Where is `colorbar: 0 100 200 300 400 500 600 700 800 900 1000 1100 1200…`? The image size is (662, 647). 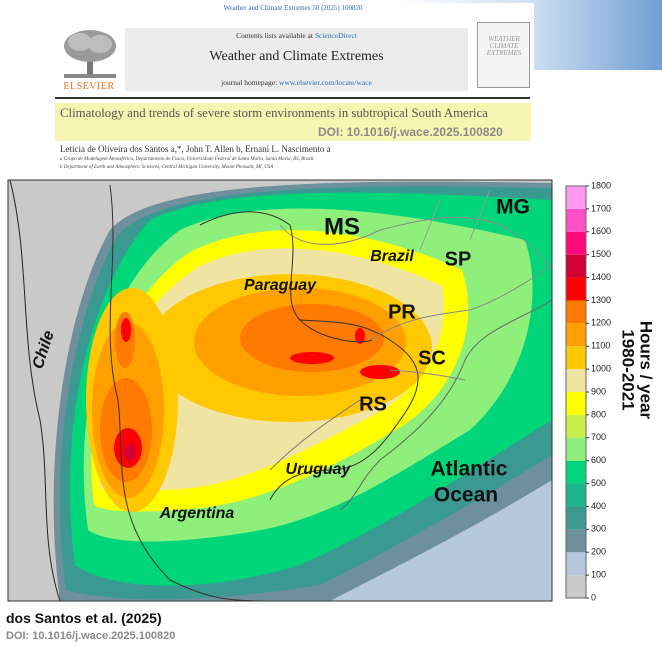 colorbar: 0 100 200 300 400 500 600 700 800 900 1000 1100 1200… is located at coordinates (610, 391).